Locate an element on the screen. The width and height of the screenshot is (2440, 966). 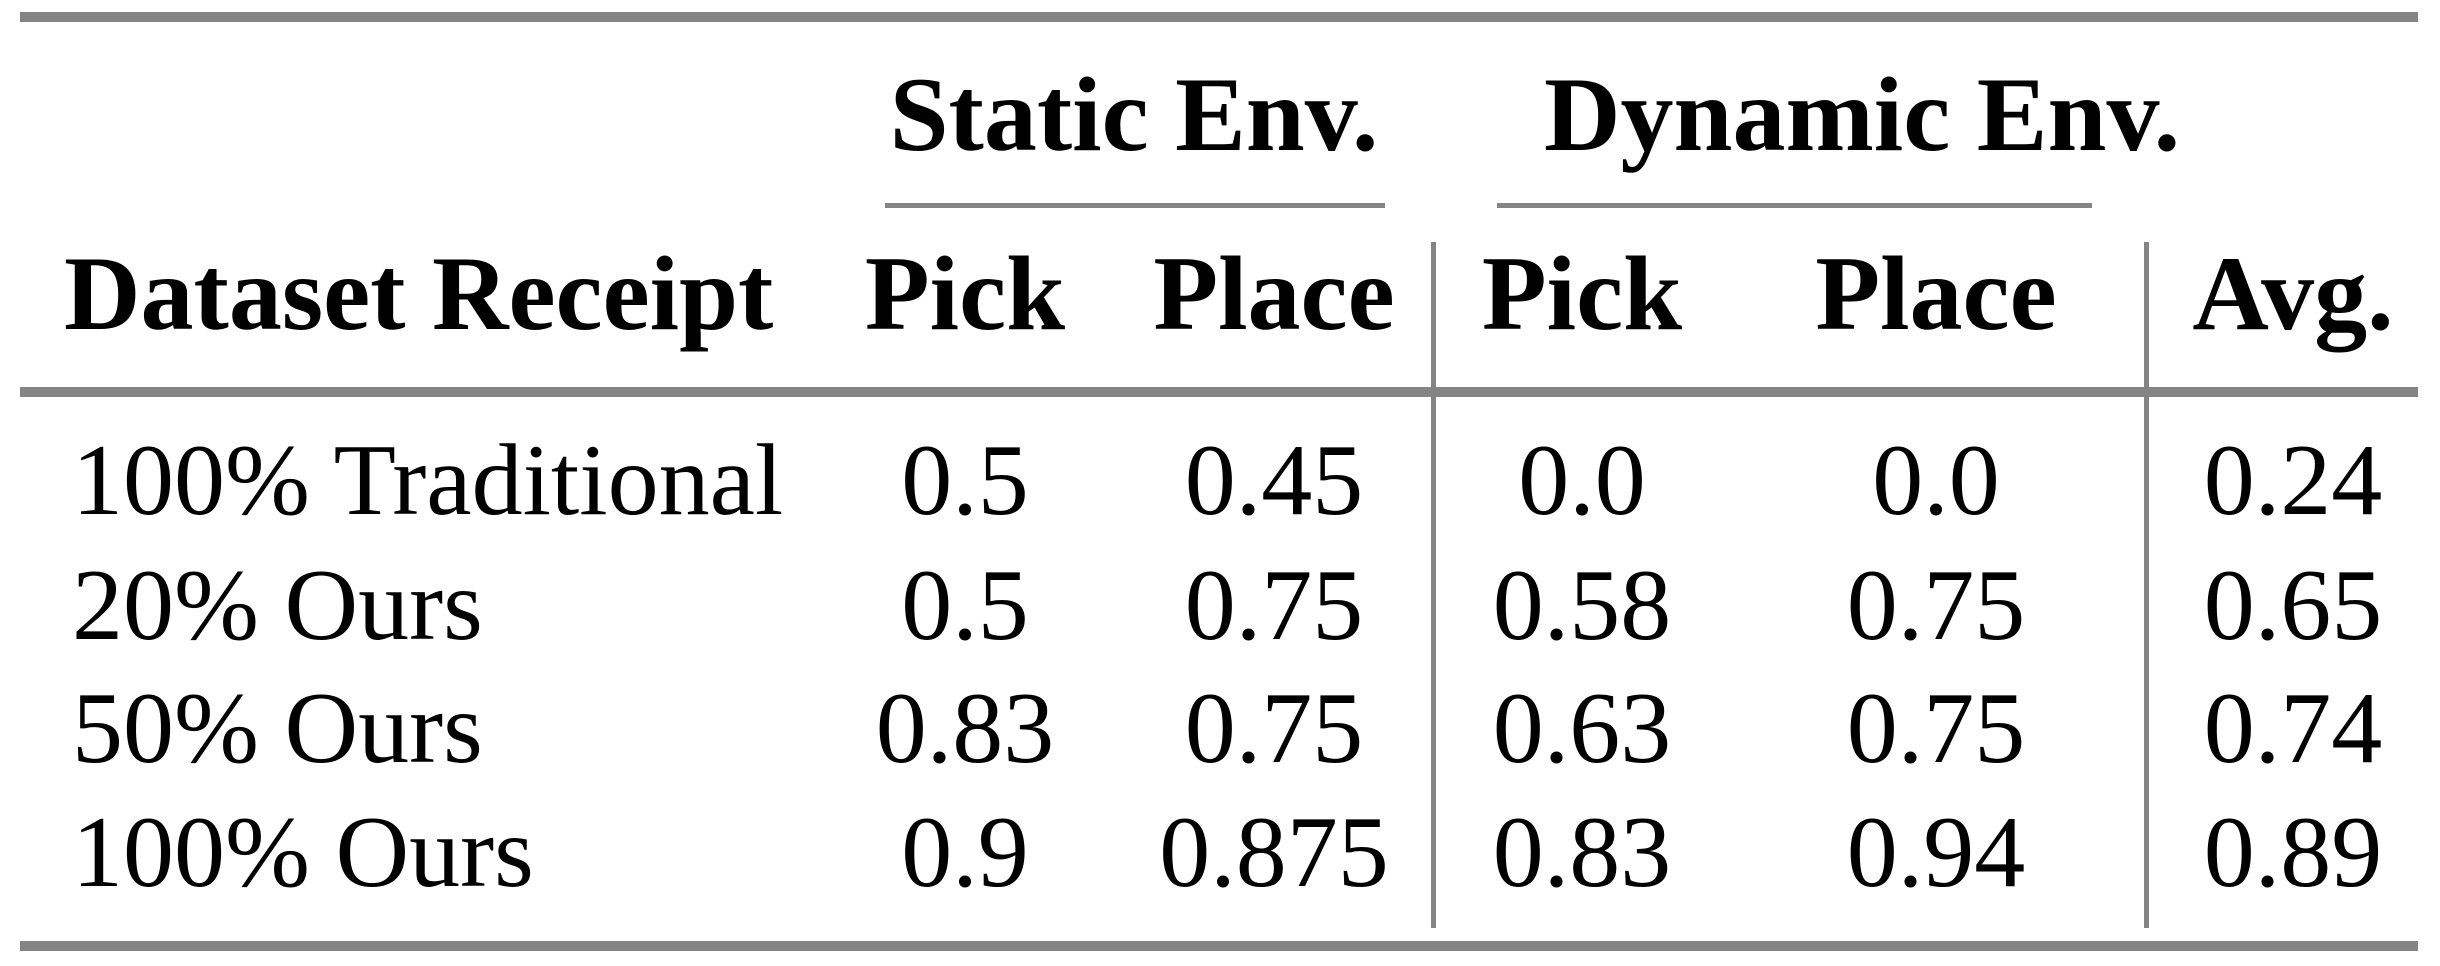
cell-r2-dynamic-place: 0.75 is located at coordinates (1936, 728).